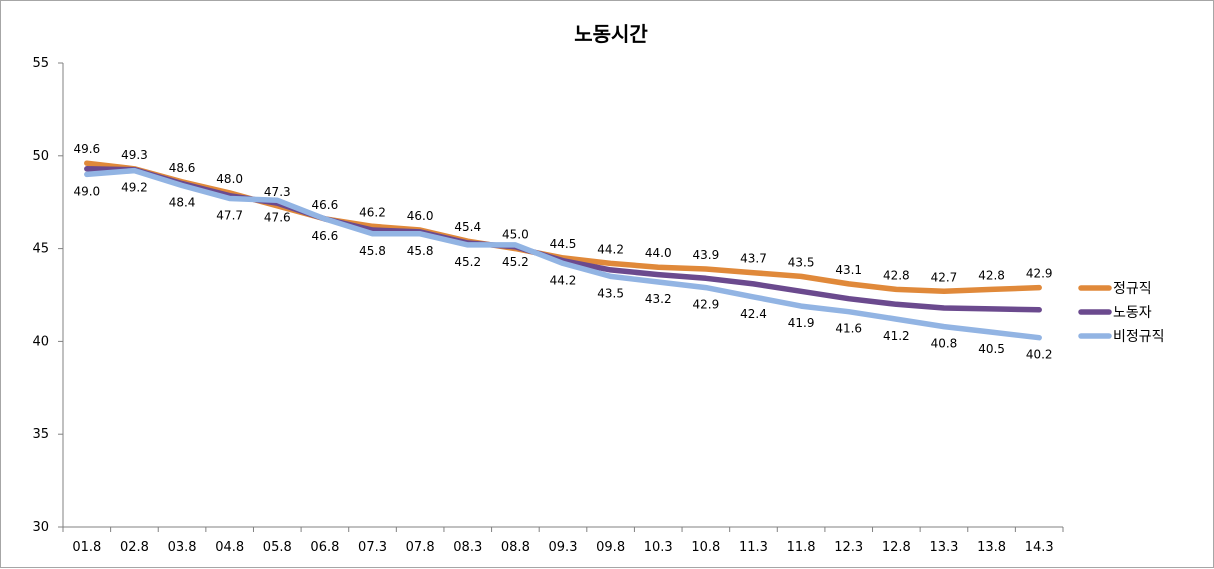 This screenshot has width=1214, height=569. Describe the element at coordinates (372, 212) in the screenshot. I see `data-label: 46.2` at that location.